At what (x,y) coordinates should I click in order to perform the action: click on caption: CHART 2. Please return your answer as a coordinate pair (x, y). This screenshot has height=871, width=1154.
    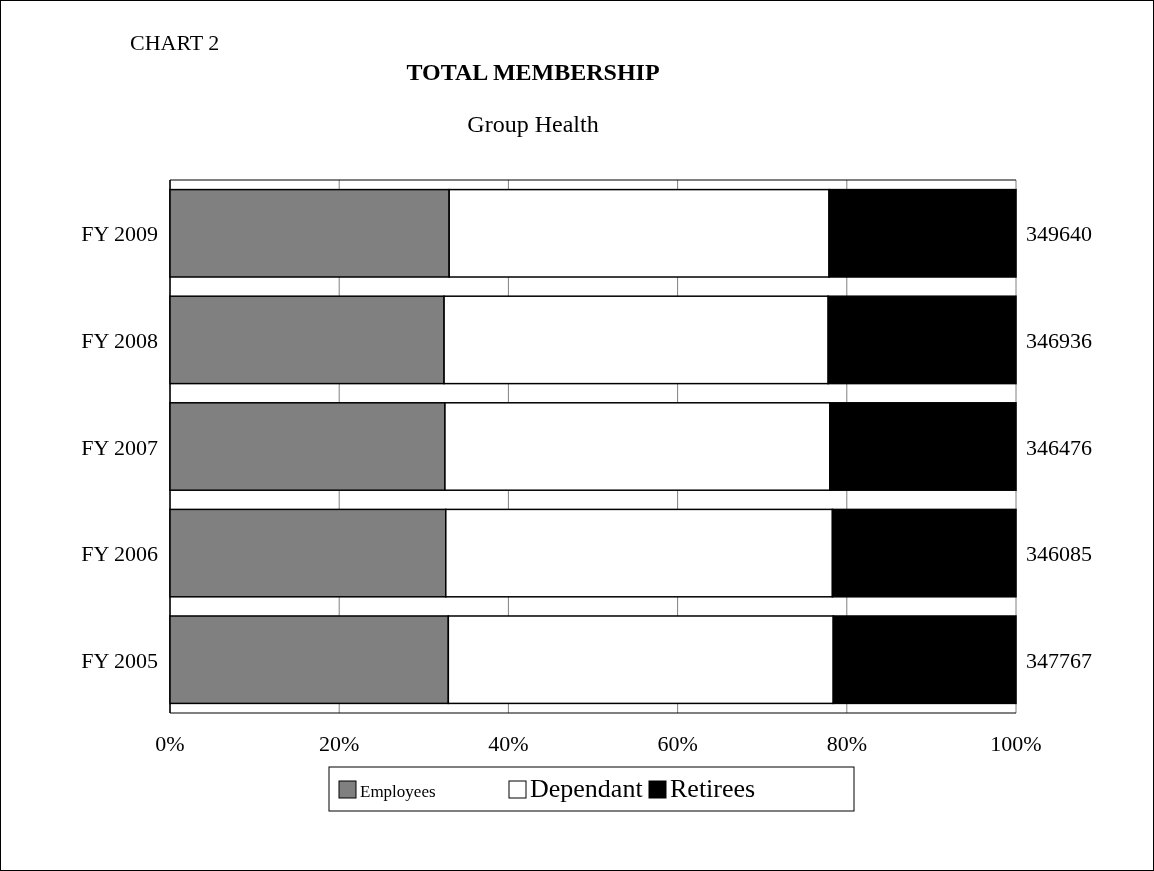
    Looking at the image, I should click on (175, 42).